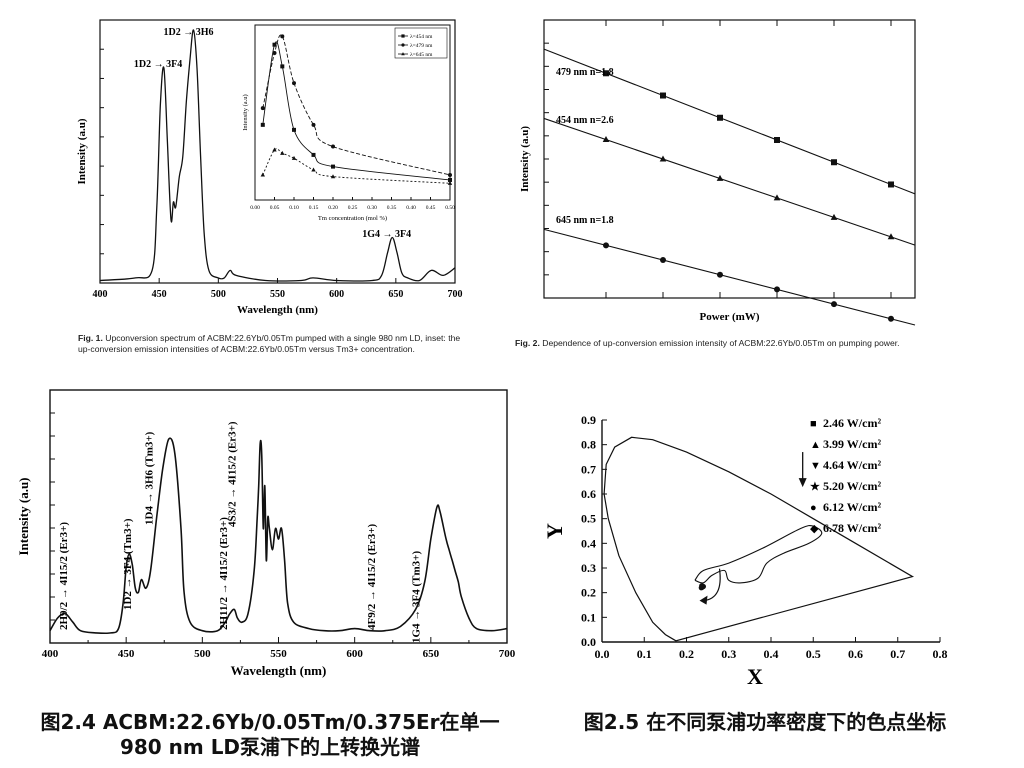  What do you see at coordinates (852, 507) in the screenshot?
I see `fig4-legend-label: 6.12 W/cm²` at bounding box center [852, 507].